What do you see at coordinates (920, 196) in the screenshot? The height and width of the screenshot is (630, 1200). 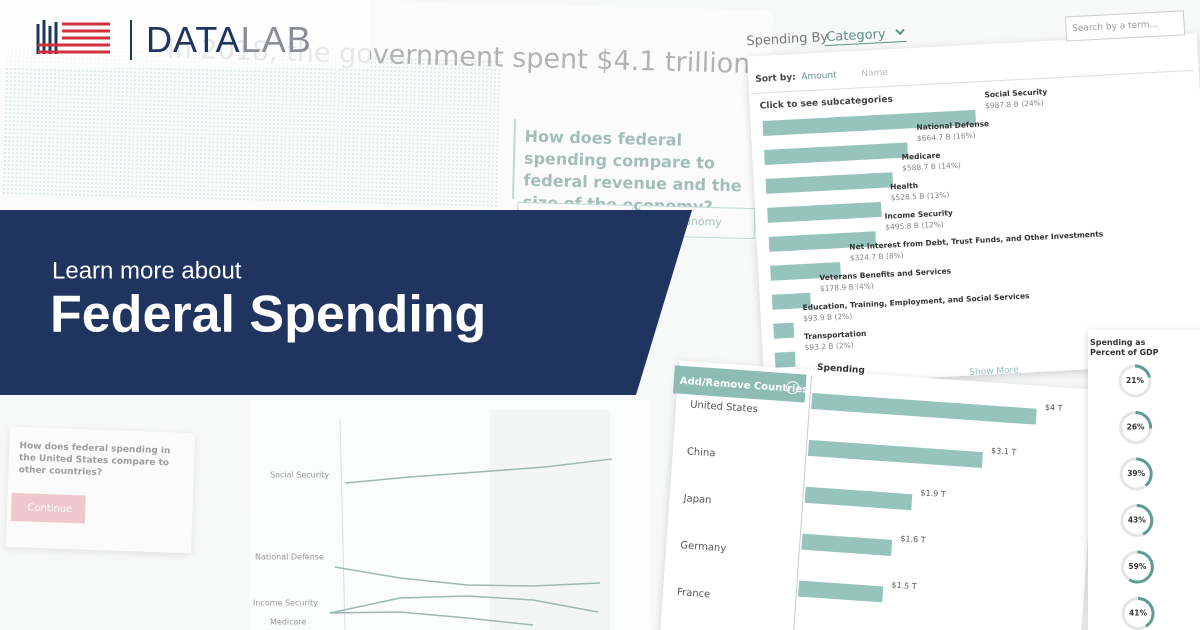 I see `category-value: $528.5 B (13%)` at bounding box center [920, 196].